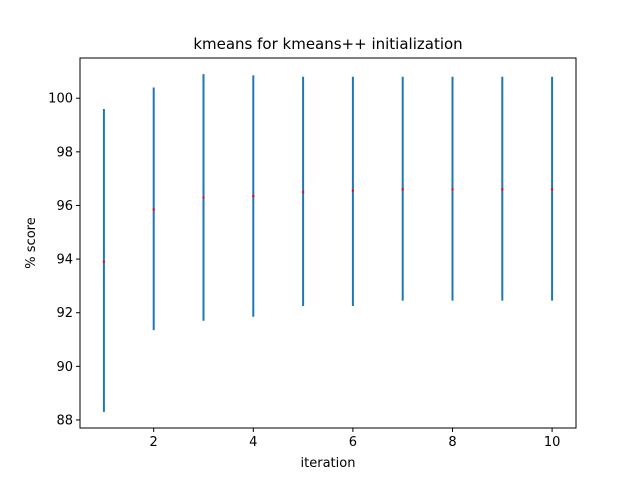  What do you see at coordinates (353, 442) in the screenshot?
I see `x-tick-label: 6` at bounding box center [353, 442].